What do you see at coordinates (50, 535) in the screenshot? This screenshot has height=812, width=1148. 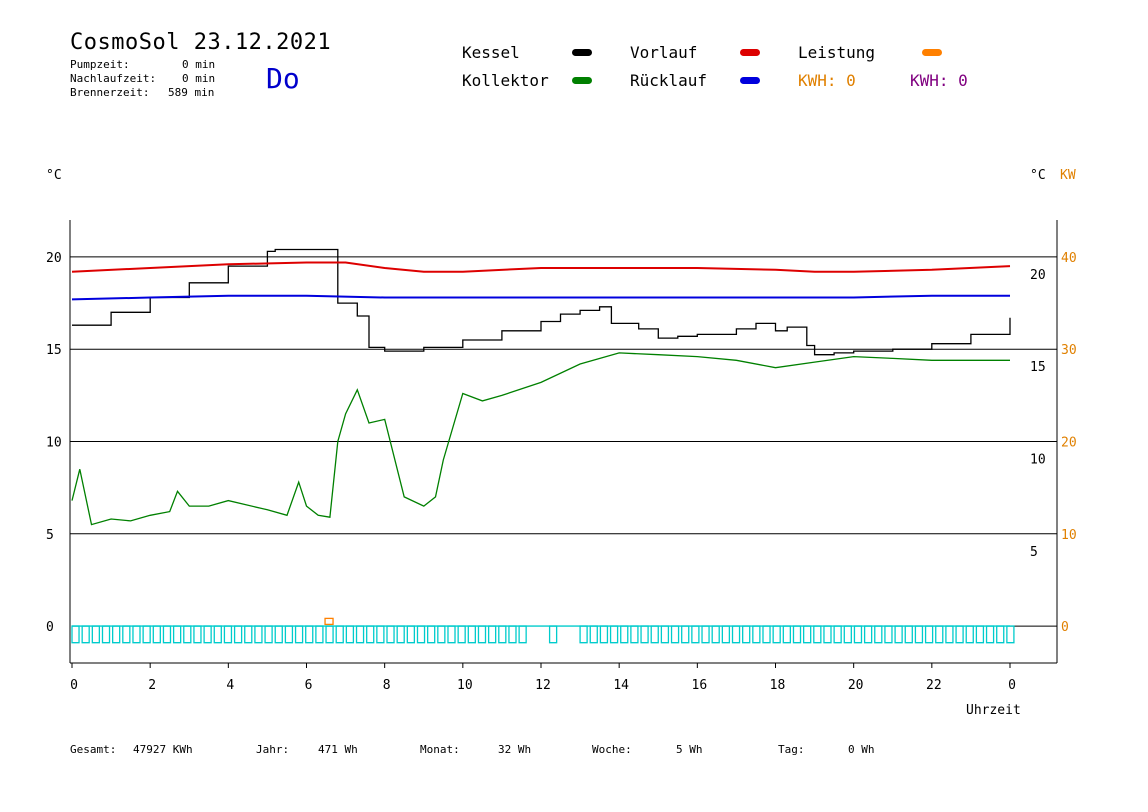 I see `y-left-tick-label: 5` at bounding box center [50, 535].